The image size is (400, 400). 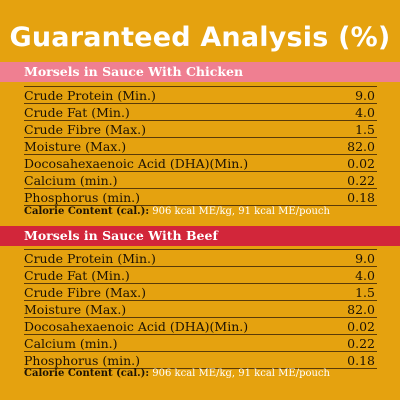 What do you see at coordinates (200, 236) in the screenshot?
I see `section-heading-beef: Morsels in Sauce With Beef` at bounding box center [200, 236].